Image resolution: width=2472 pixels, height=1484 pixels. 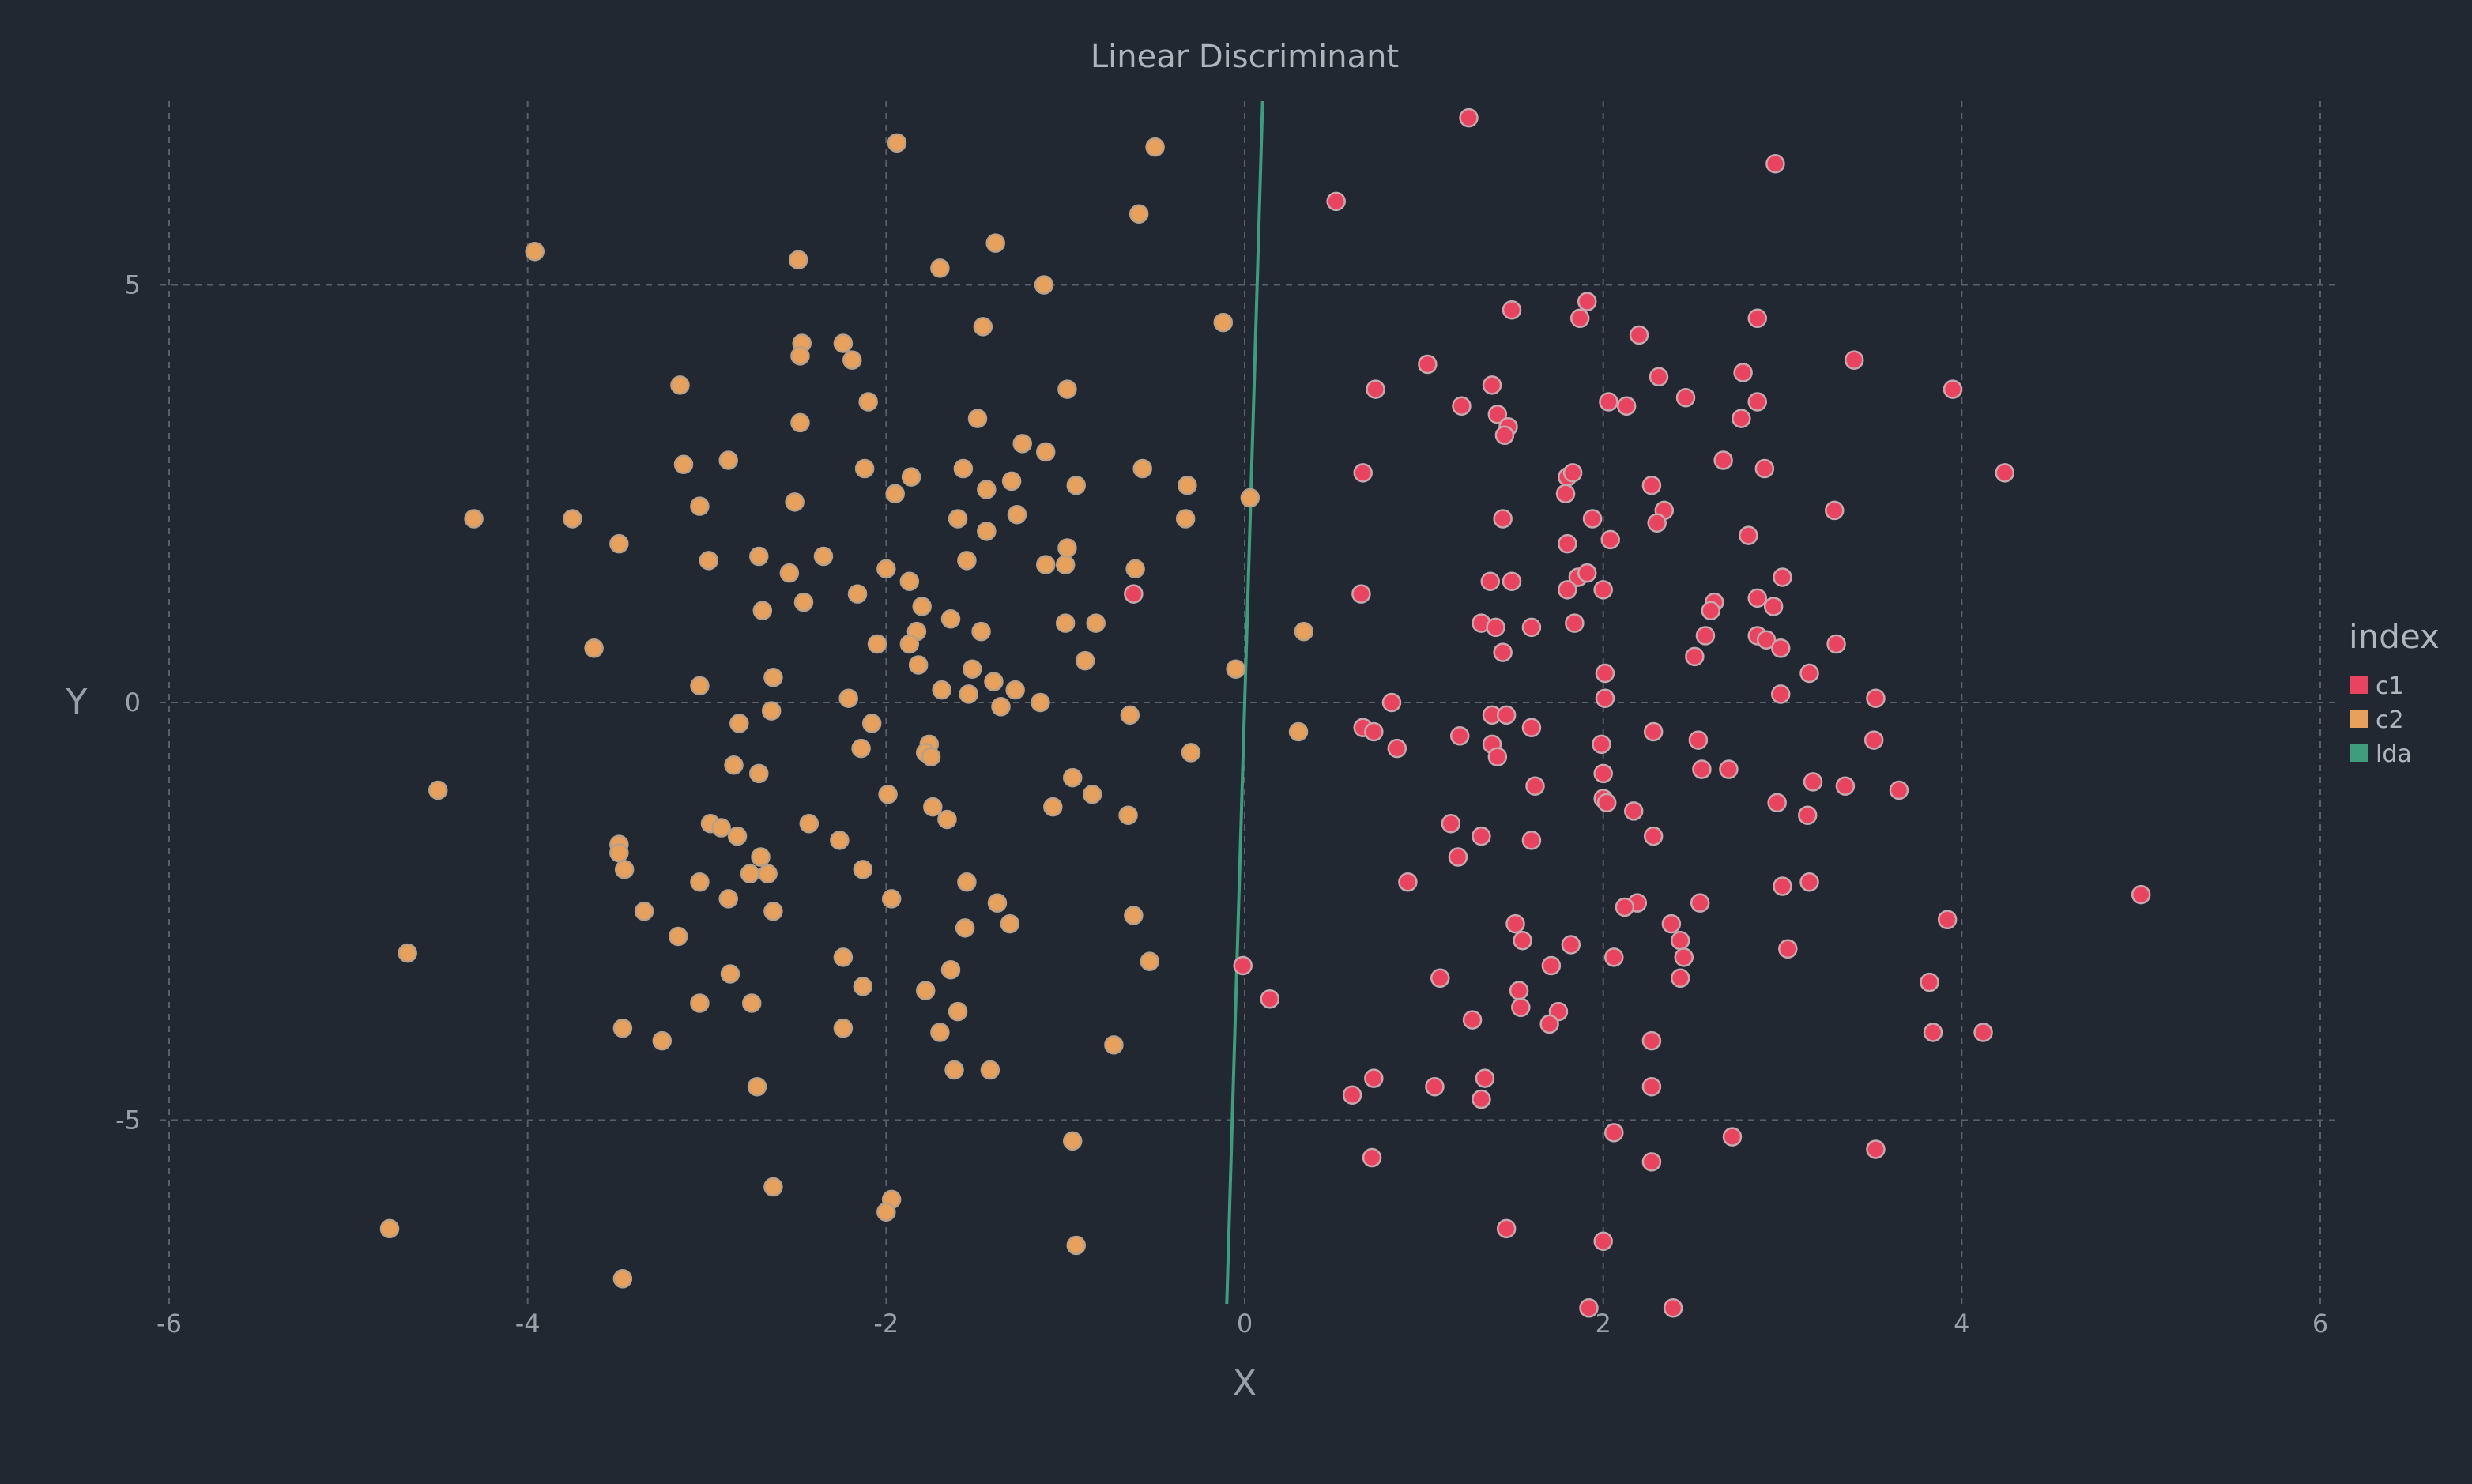 I want to click on x-tick-label: 0, so click(x=1245, y=1324).